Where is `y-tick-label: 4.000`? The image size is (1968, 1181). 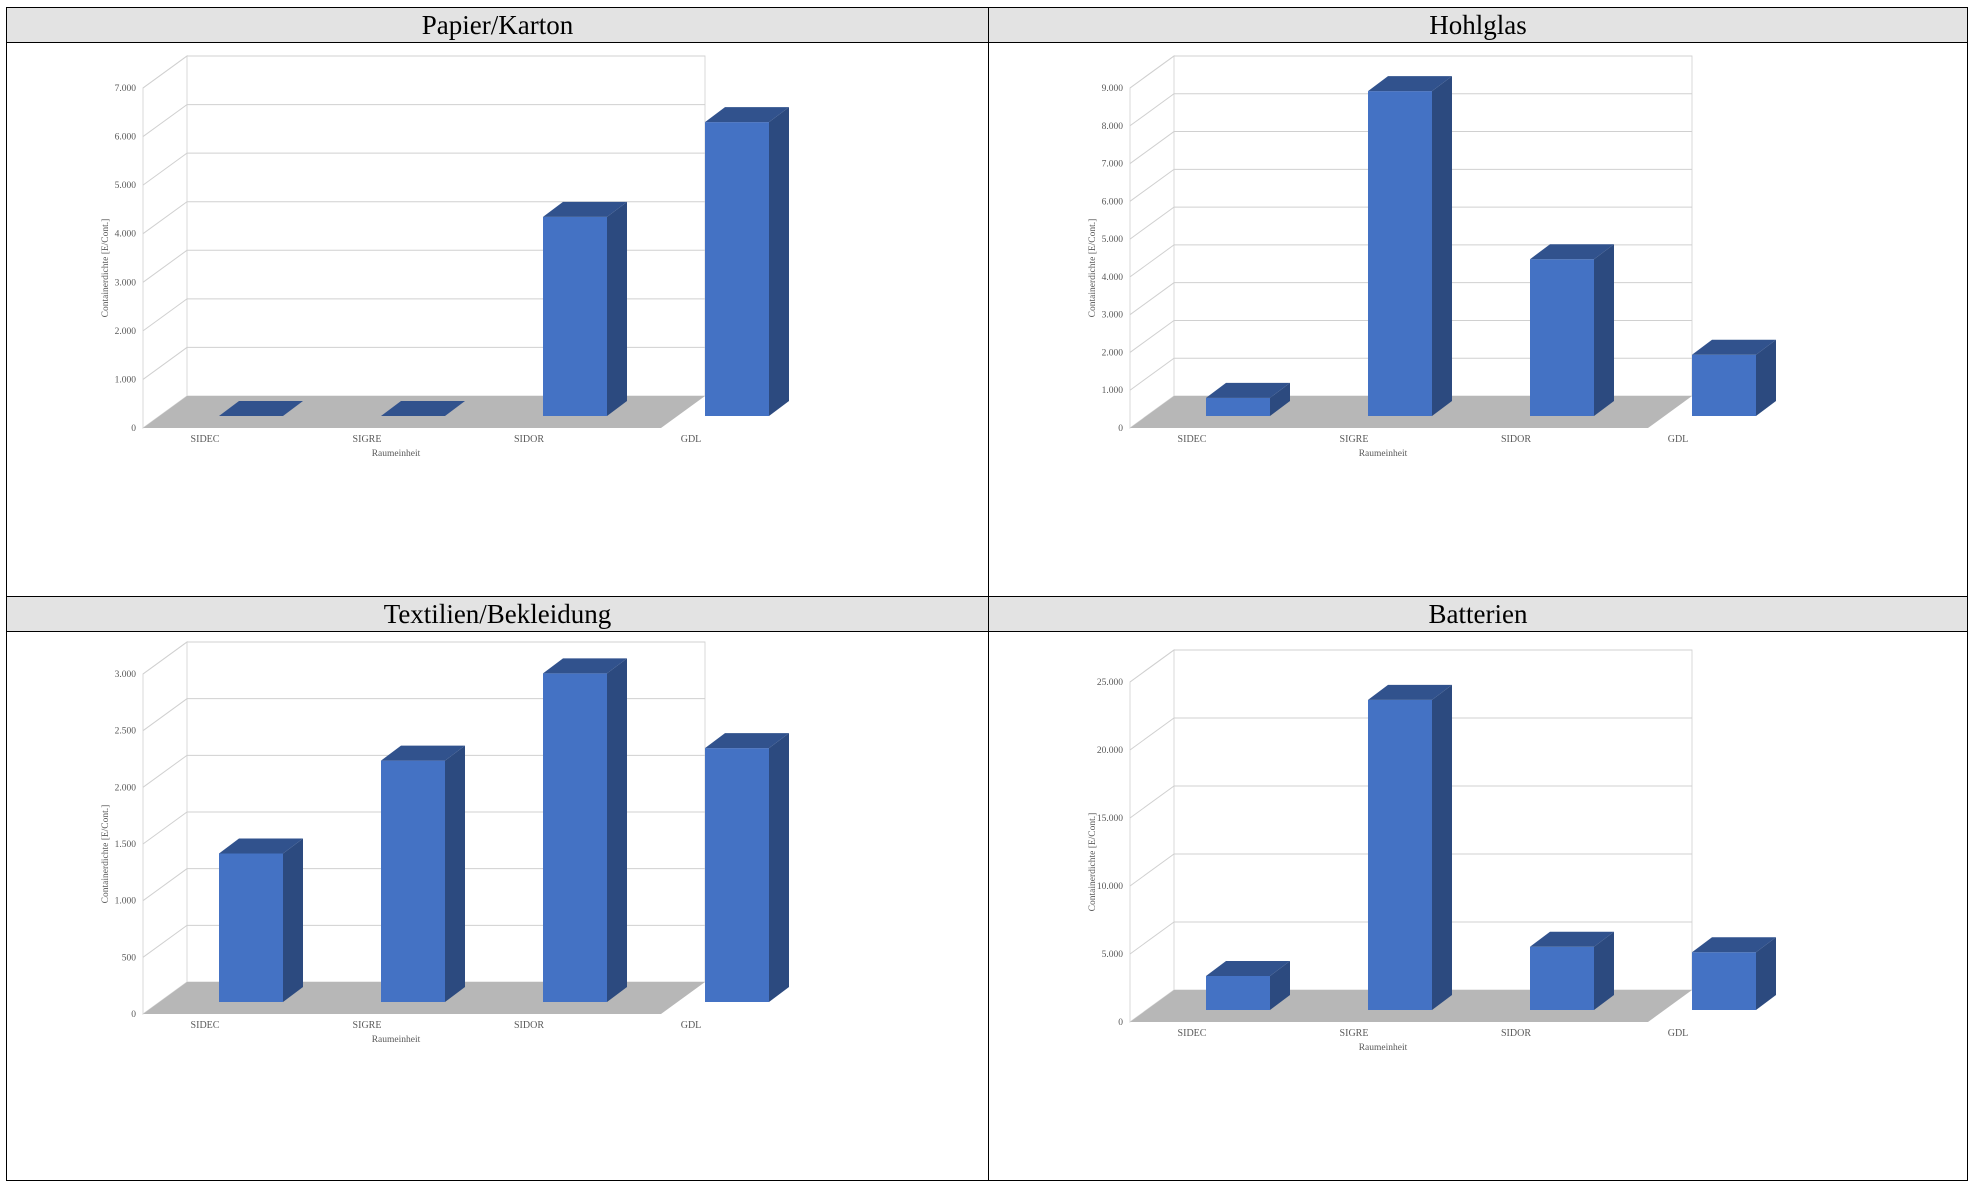 y-tick-label: 4.000 is located at coordinates (1113, 278).